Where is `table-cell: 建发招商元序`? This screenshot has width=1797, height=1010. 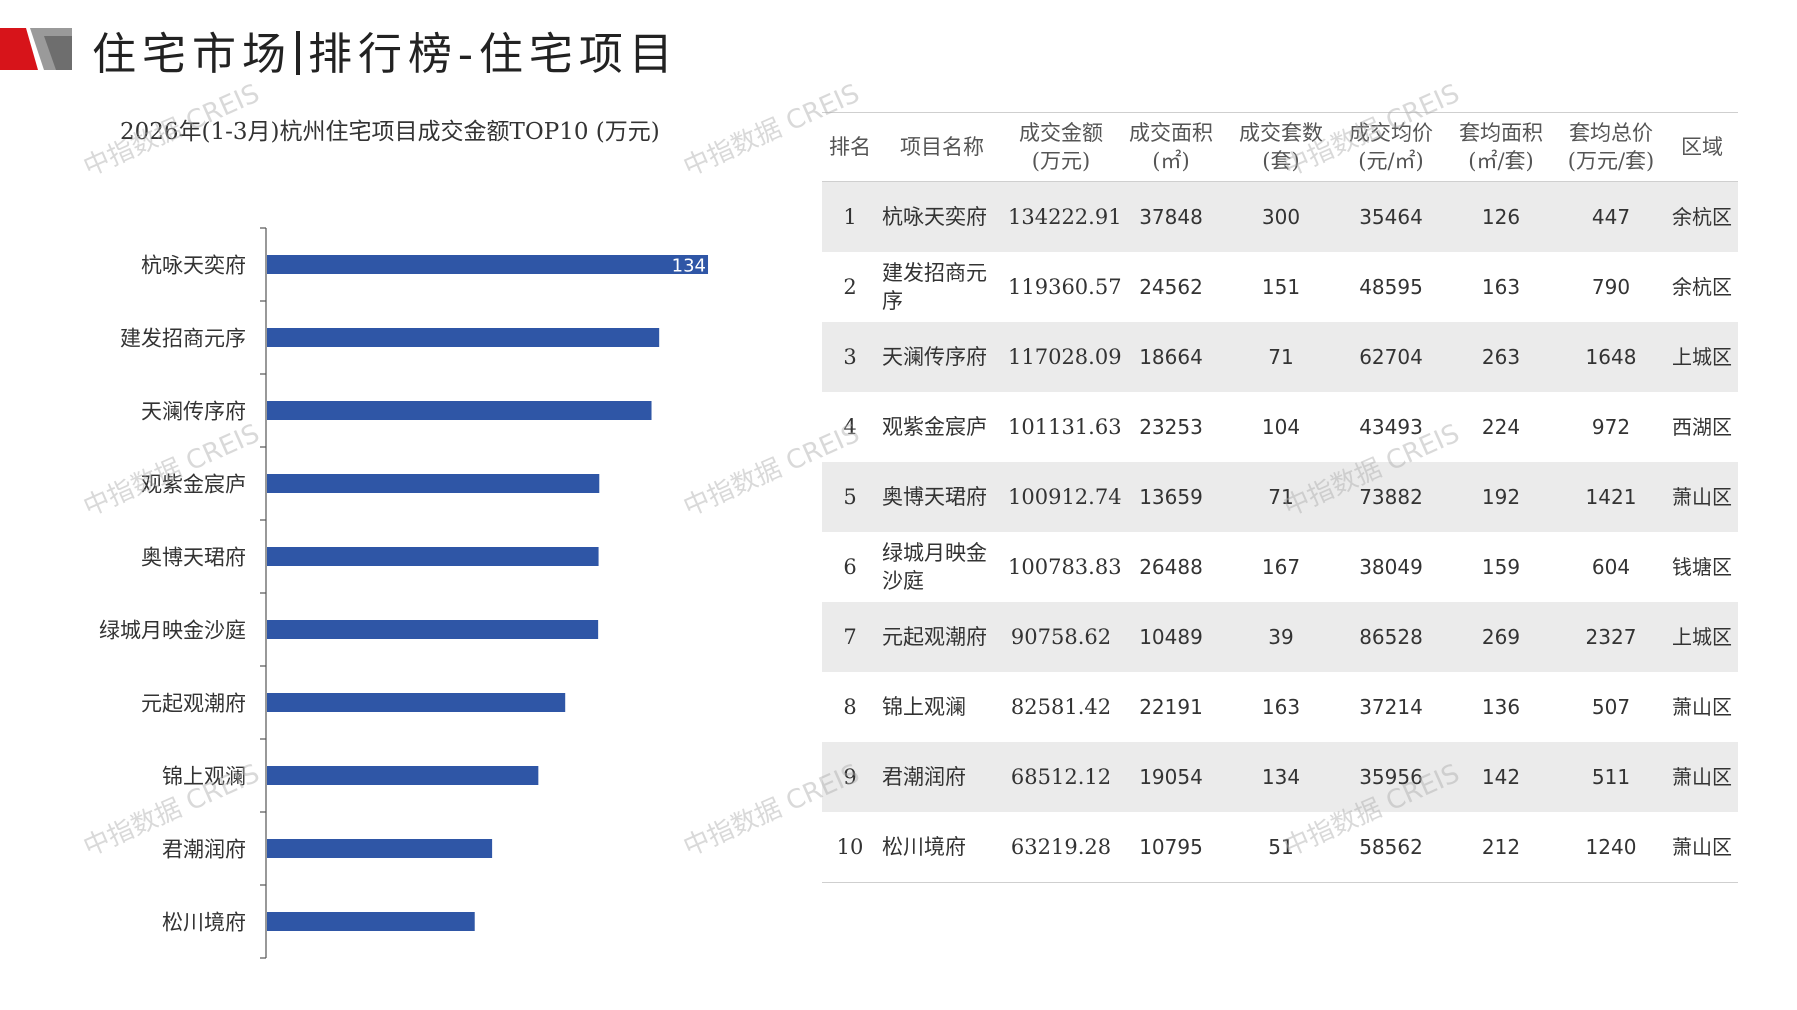 table-cell: 建发招商元序 is located at coordinates (934, 287).